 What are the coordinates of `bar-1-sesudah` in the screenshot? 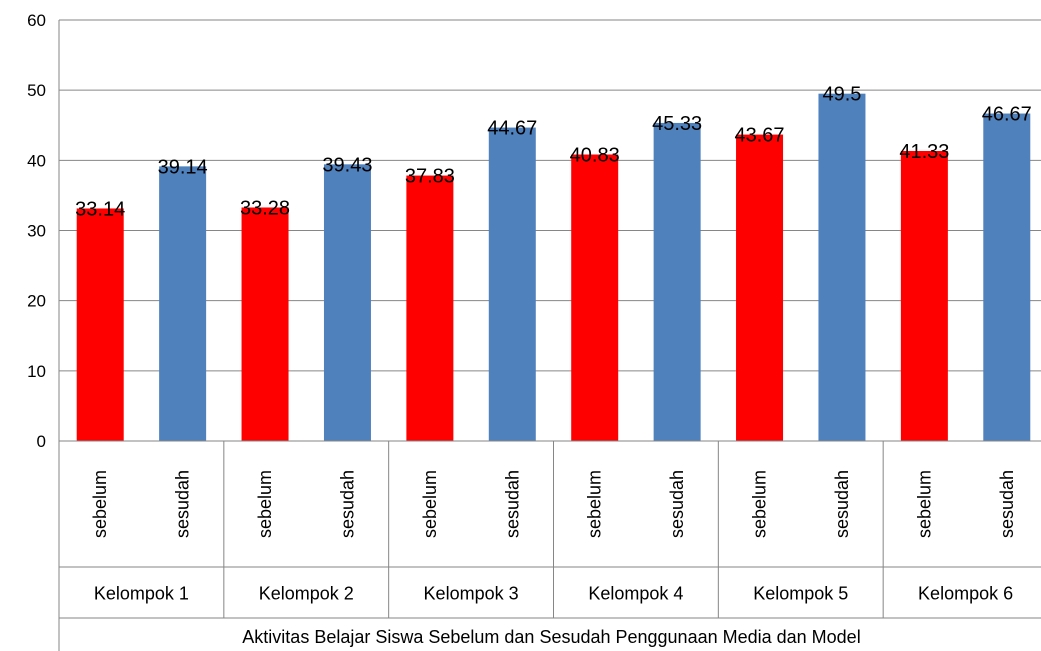 It's located at (183, 303).